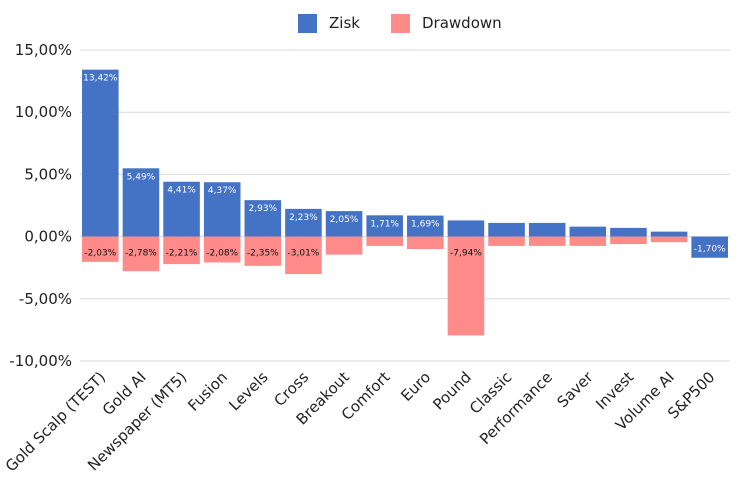  Describe the element at coordinates (207, 391) in the screenshot. I see `x-category-label: Fusion` at that location.